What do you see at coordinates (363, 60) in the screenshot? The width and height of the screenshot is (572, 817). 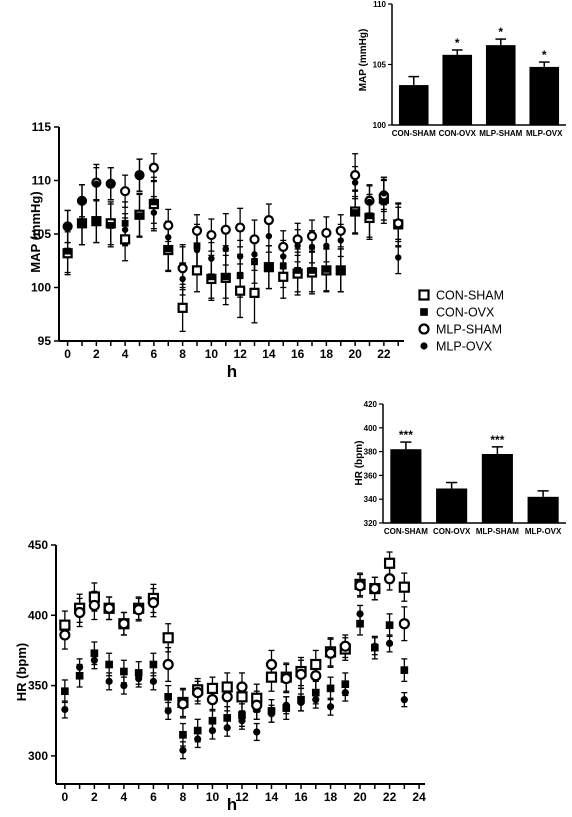 I see `map-bar-ylabel: MAP (mmHg)` at bounding box center [363, 60].